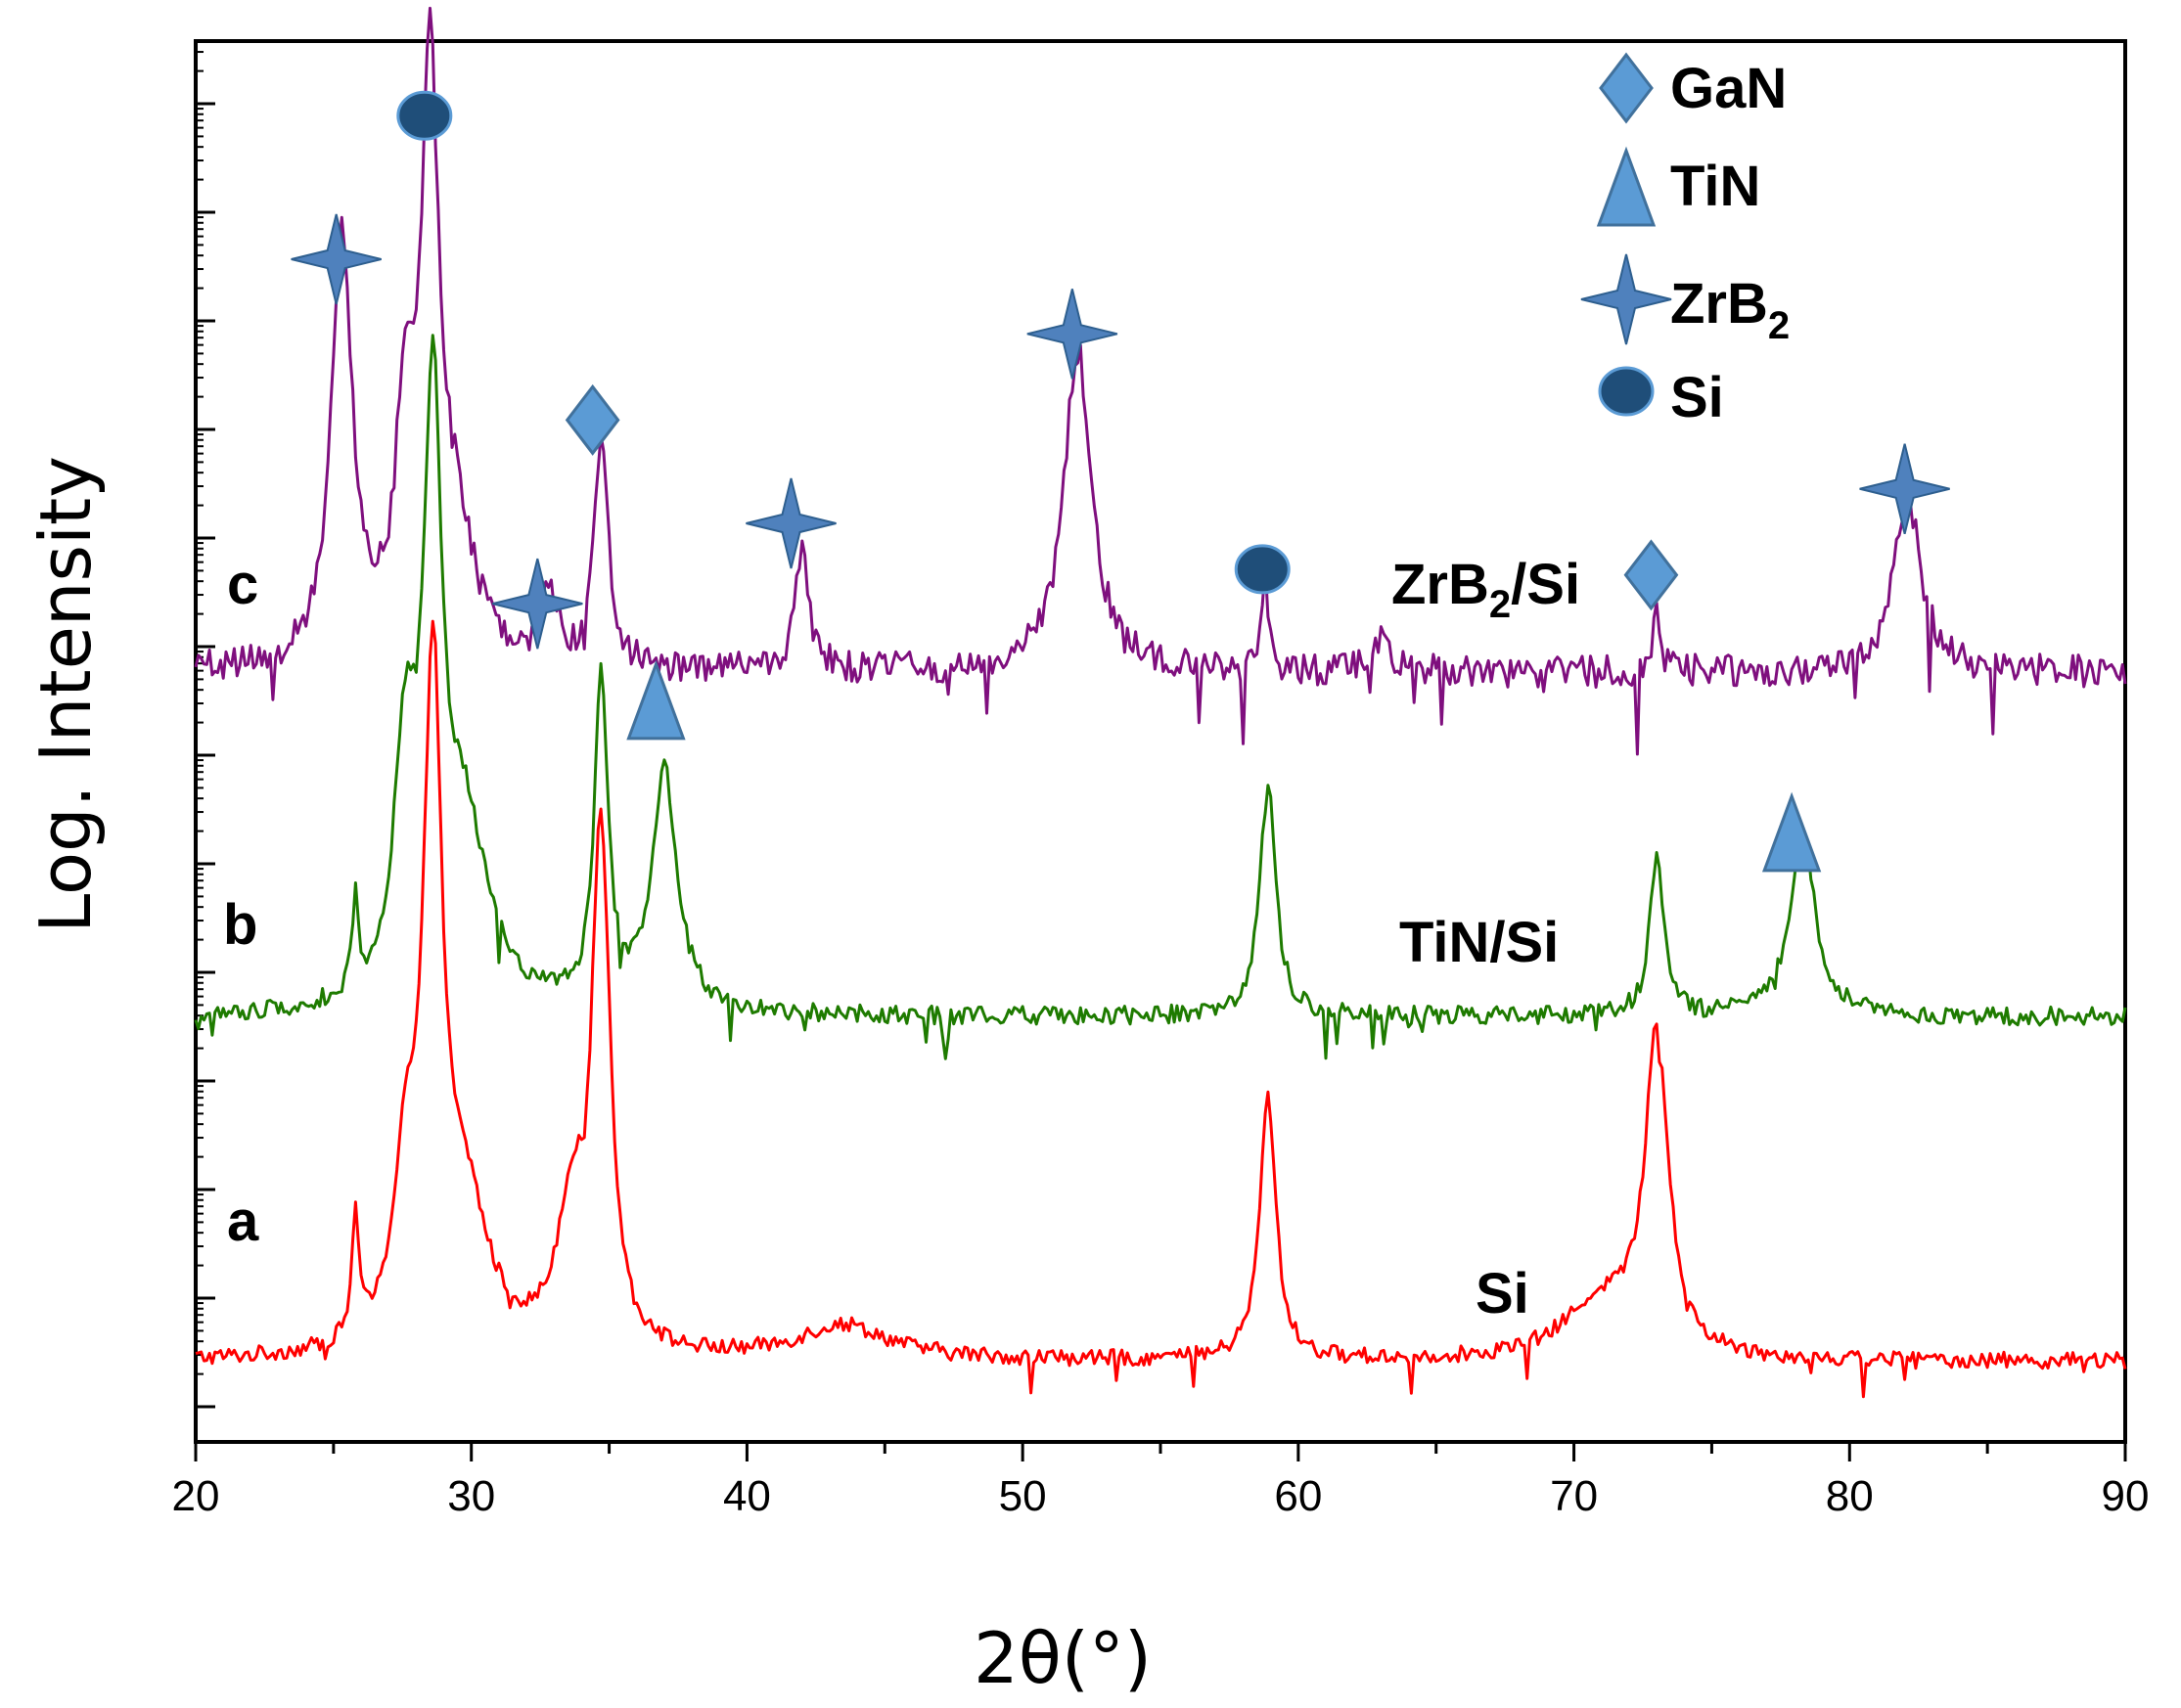  Describe the element at coordinates (243, 1221) in the screenshot. I see `series-letter-a: a` at that location.